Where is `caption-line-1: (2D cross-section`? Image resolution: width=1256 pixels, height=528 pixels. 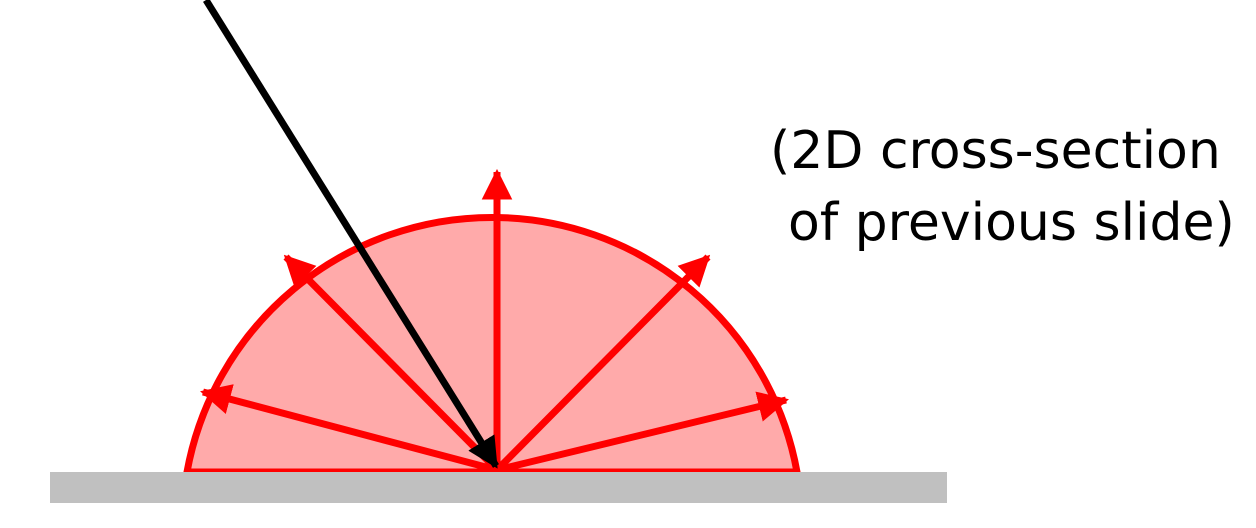
caption-line-1: (2D cross-section is located at coordinates (995, 151).